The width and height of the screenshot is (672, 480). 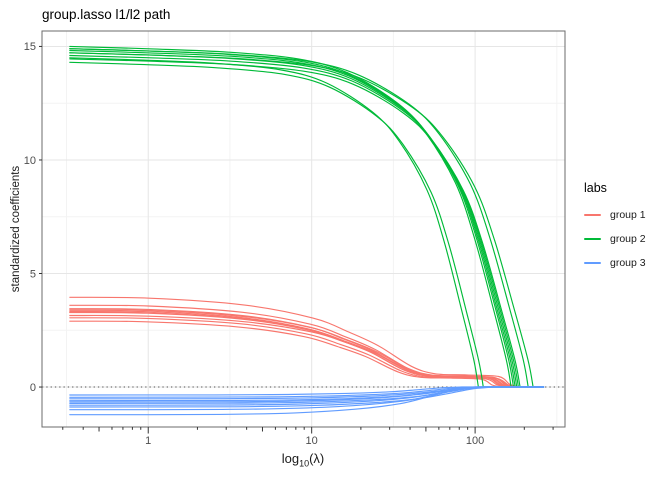 I want to click on x-tick-label: 100, so click(x=475, y=441).